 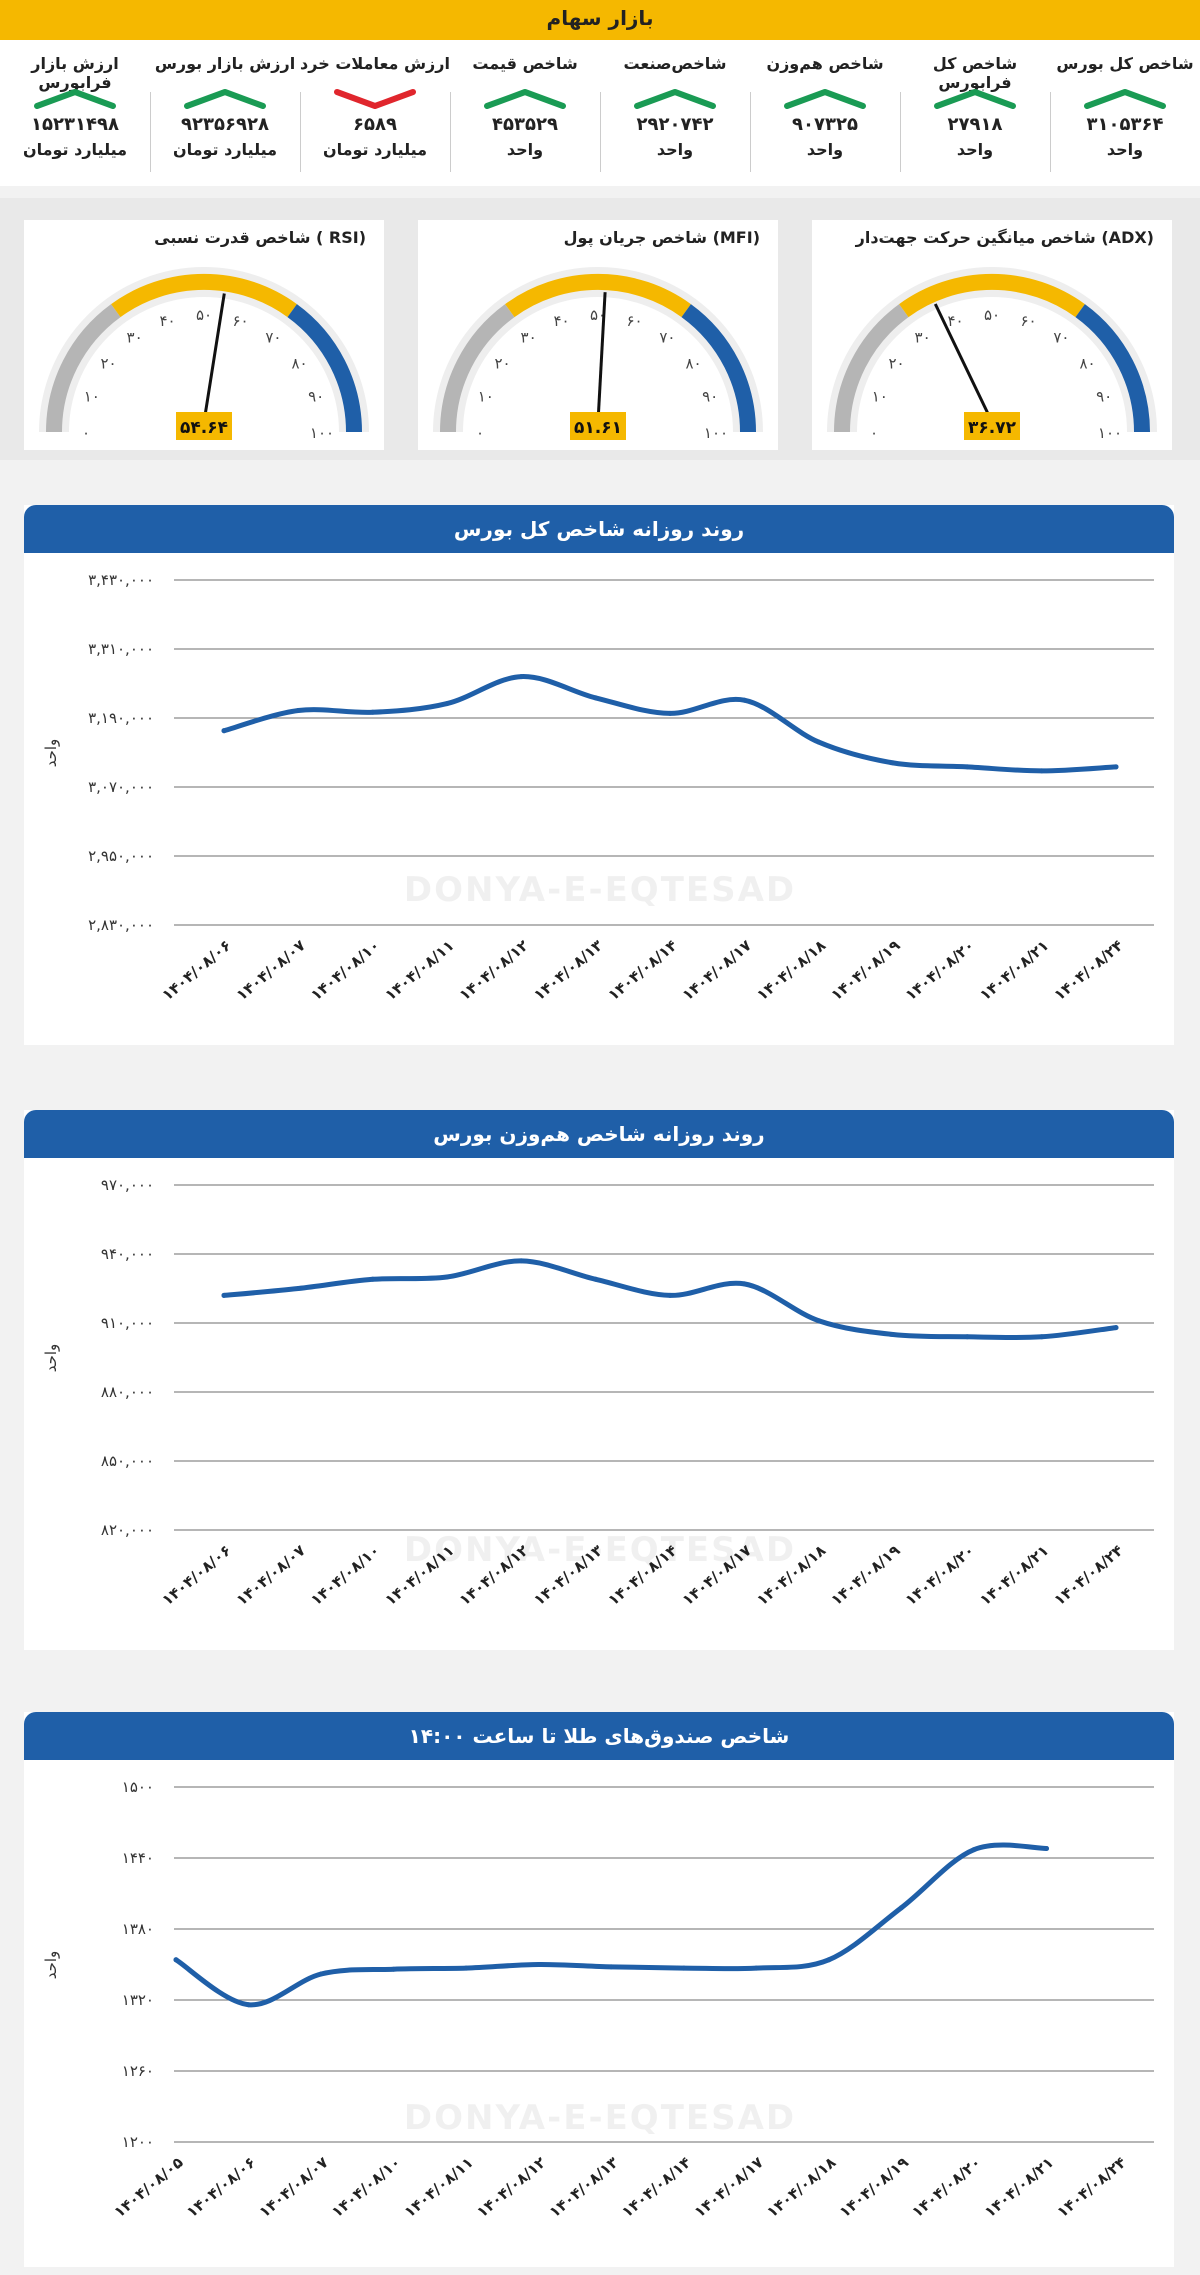 I want to click on y-tick-label: ۱۲۶۰, so click(x=138, y=2071).